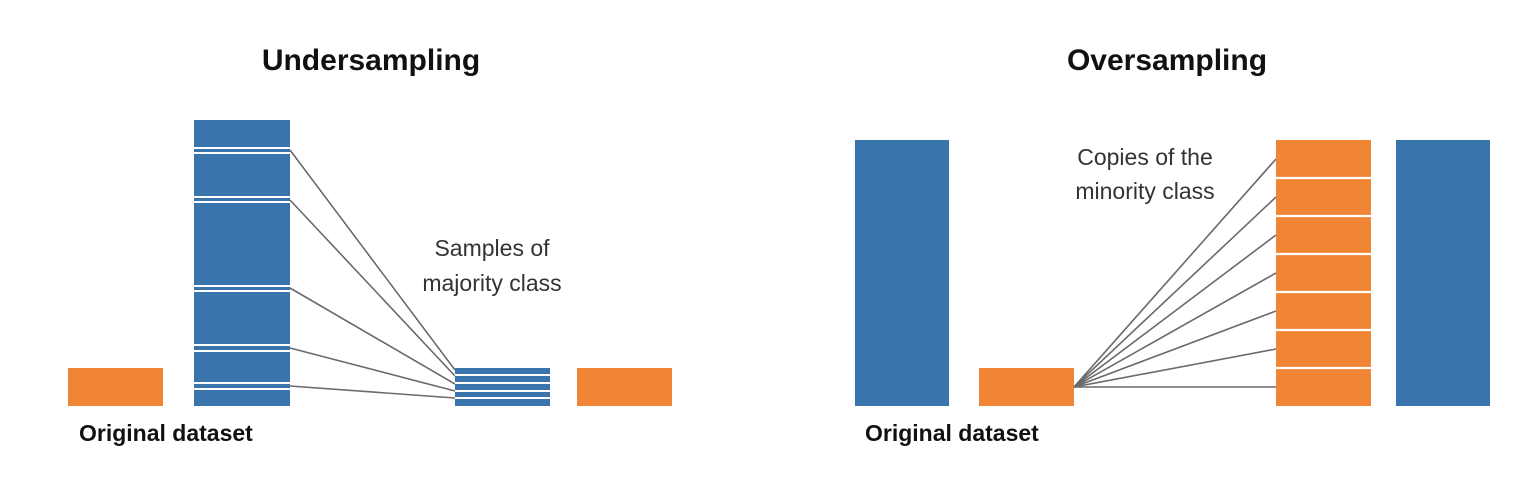 This screenshot has width=1532, height=500. What do you see at coordinates (624, 387) in the screenshot?
I see `resampled-minority-bar` at bounding box center [624, 387].